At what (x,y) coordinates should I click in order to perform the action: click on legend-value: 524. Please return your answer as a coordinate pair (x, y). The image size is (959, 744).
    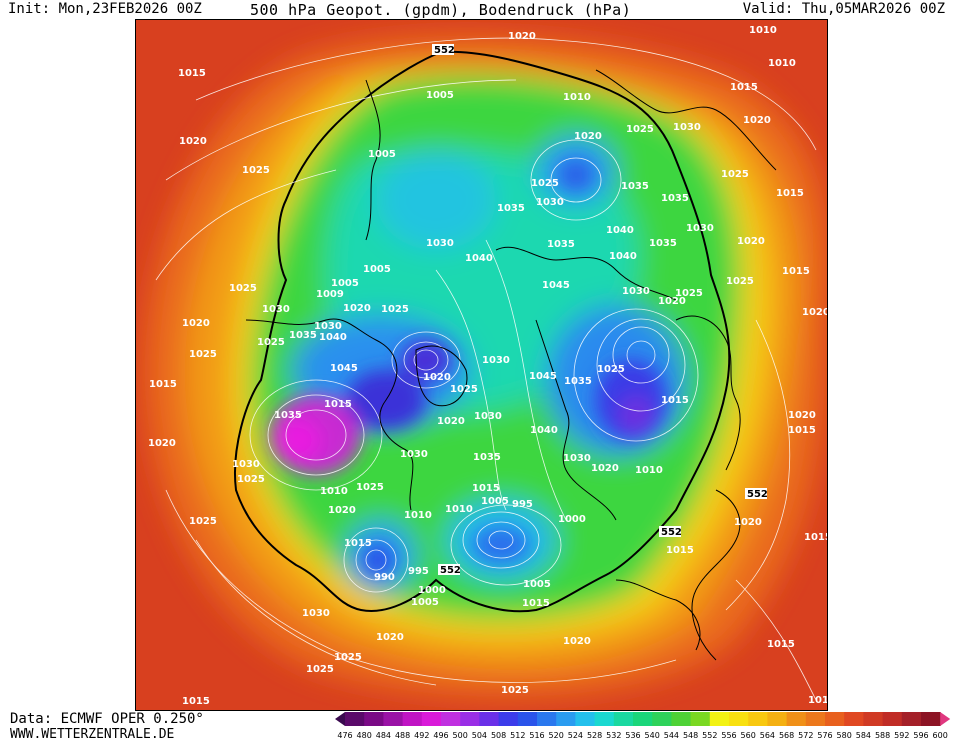
    Looking at the image, I should click on (575, 735).